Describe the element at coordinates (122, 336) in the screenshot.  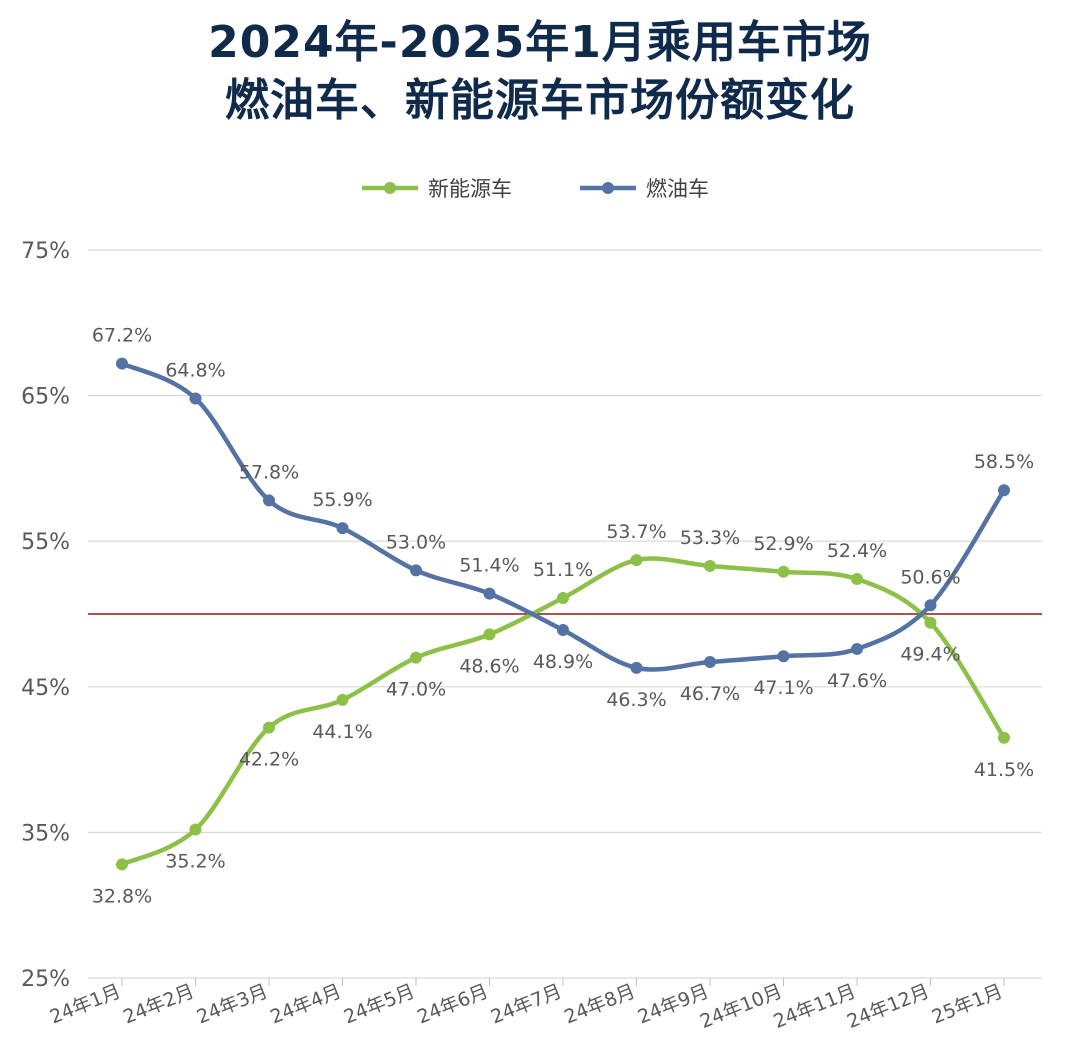
I see `data-label-ice: 67.2%` at that location.